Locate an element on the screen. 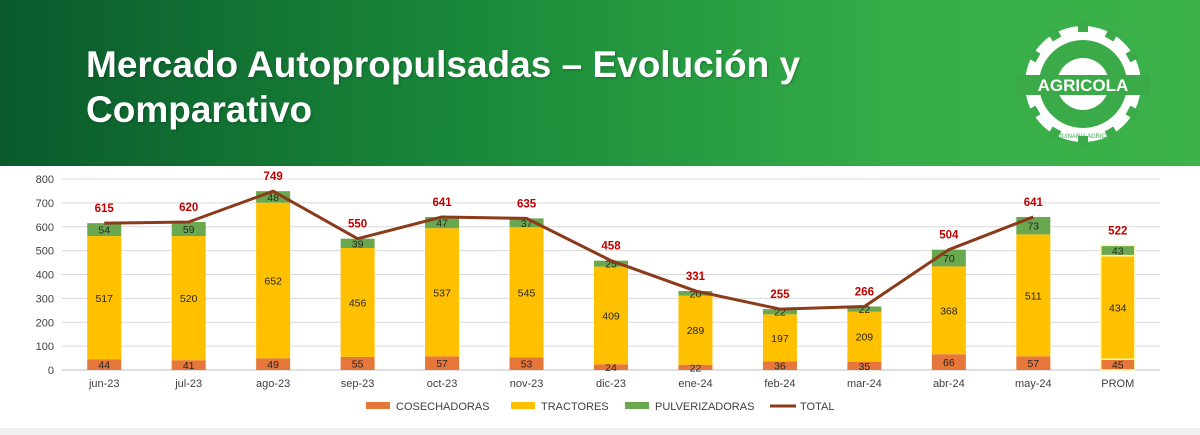 The height and width of the screenshot is (435, 1200). bar-value-label: 537 is located at coordinates (442, 293).